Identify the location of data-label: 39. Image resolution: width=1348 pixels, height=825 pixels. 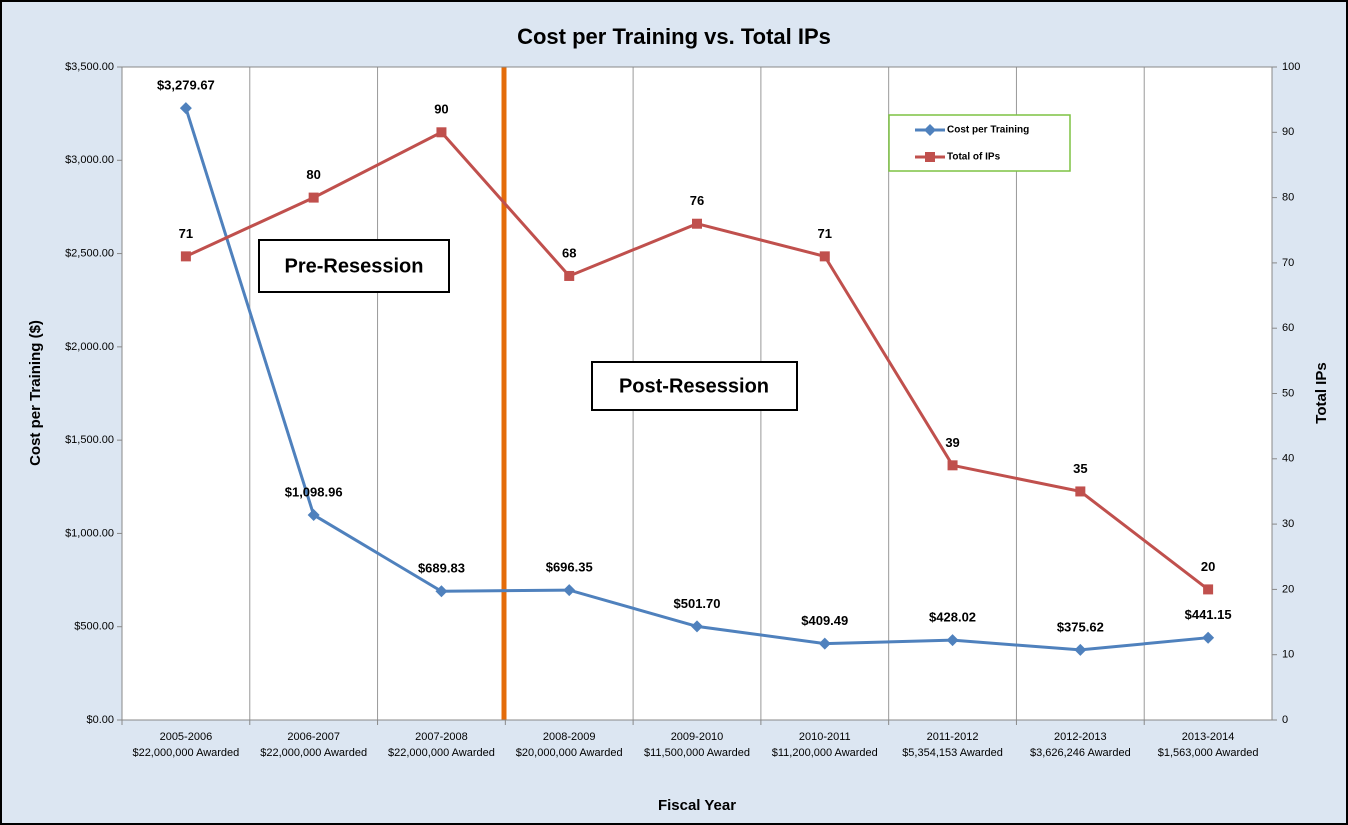
(952, 442).